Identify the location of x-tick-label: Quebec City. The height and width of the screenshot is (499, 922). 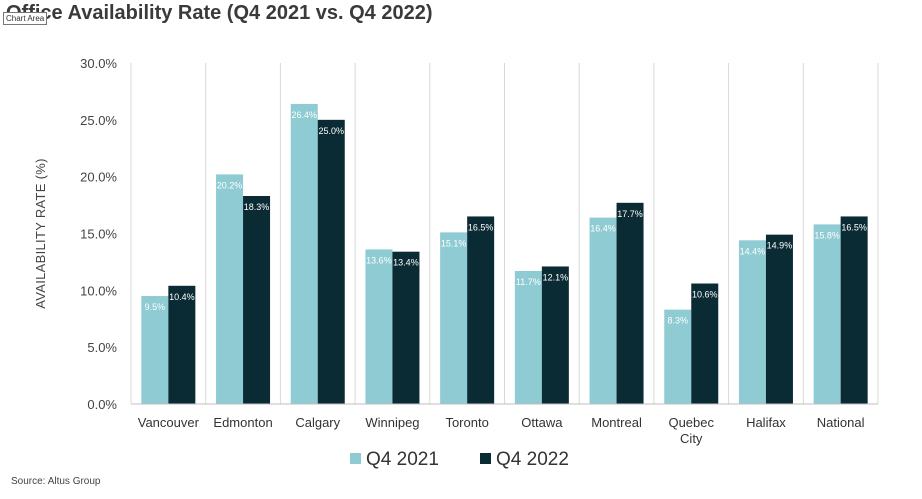
(691, 430).